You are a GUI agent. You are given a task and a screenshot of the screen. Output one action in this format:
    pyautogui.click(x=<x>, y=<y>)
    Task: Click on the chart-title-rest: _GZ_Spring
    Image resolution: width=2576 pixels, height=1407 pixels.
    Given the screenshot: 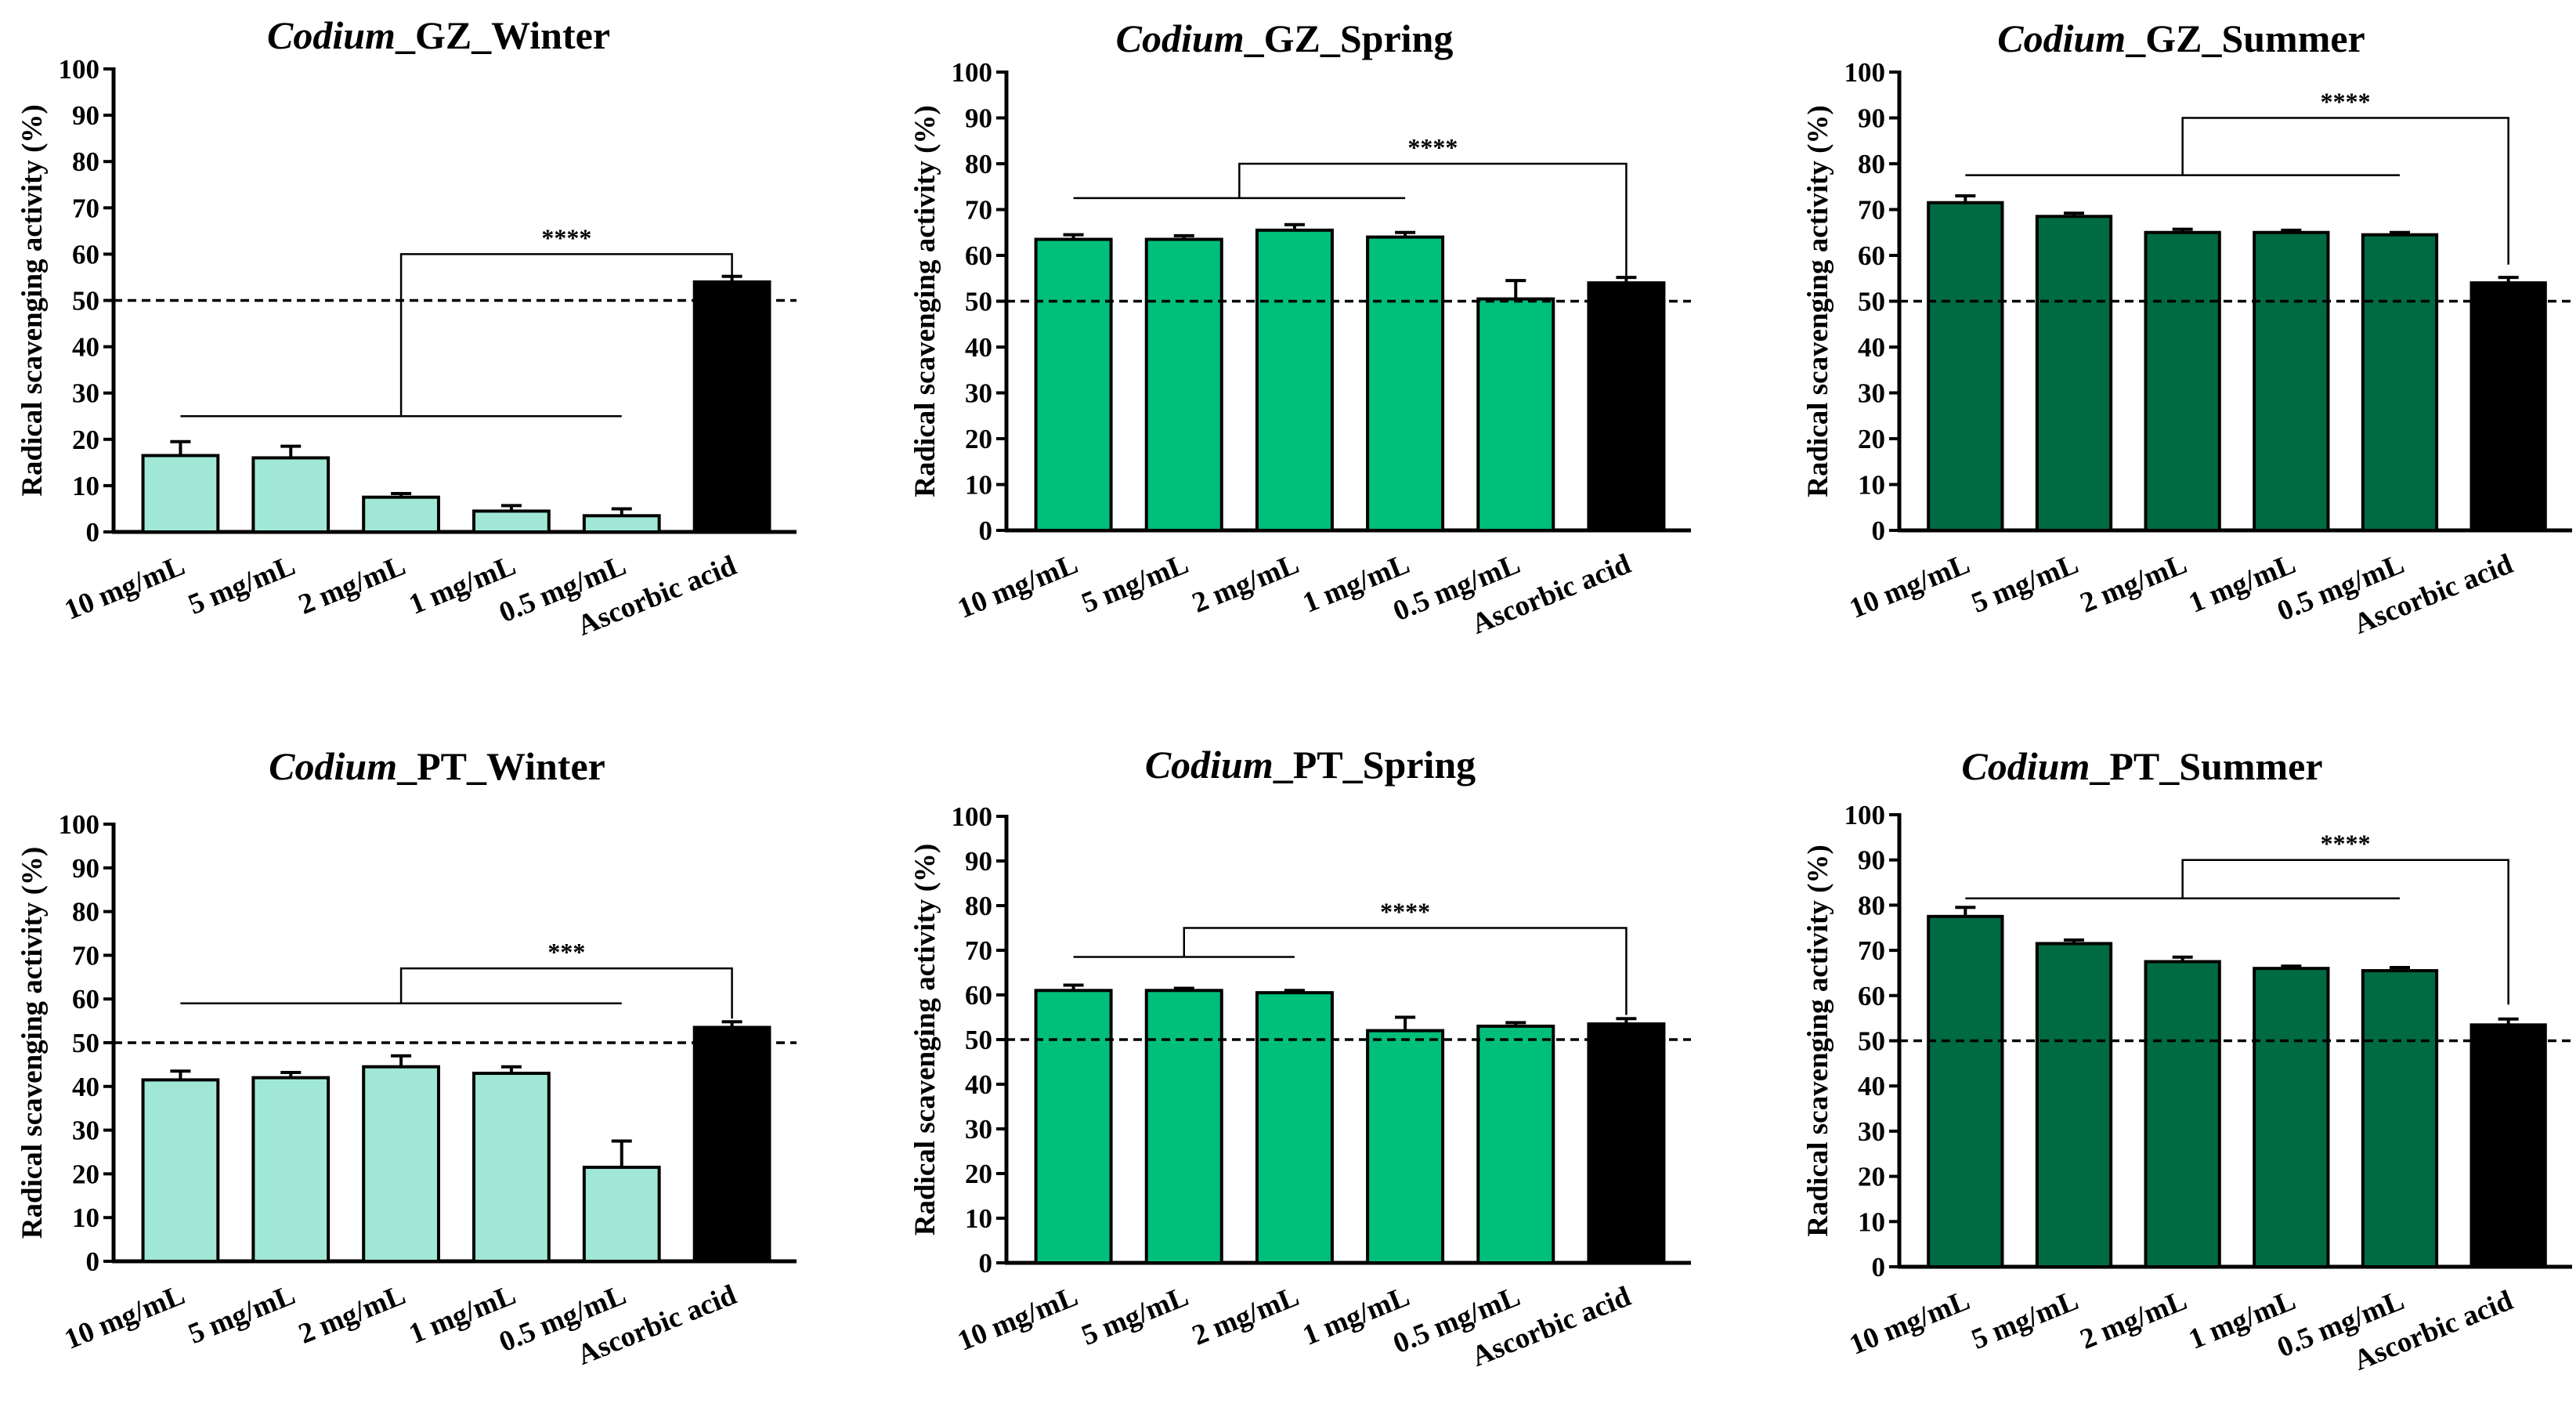 What is the action you would take?
    pyautogui.click(x=1349, y=38)
    